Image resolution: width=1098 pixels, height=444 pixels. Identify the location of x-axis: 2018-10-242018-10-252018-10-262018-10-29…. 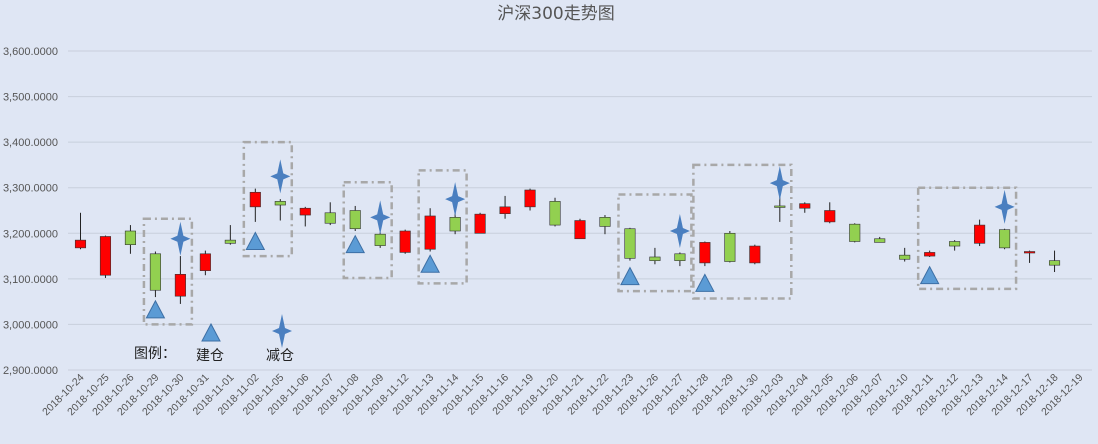
(563, 395).